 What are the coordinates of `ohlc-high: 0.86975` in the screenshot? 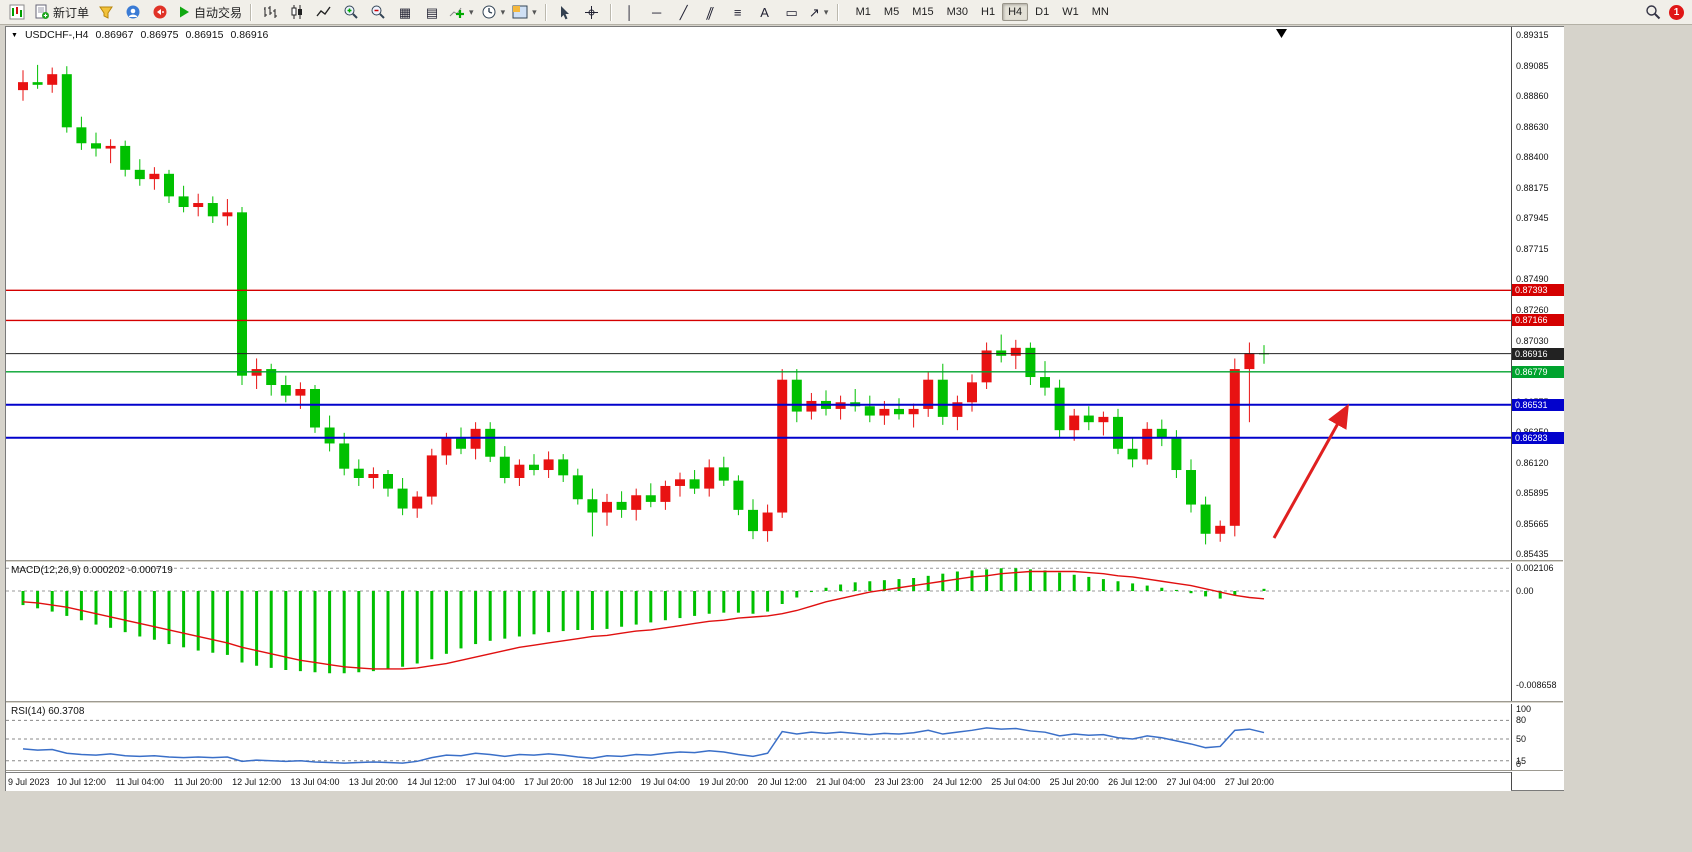 It's located at (159, 35).